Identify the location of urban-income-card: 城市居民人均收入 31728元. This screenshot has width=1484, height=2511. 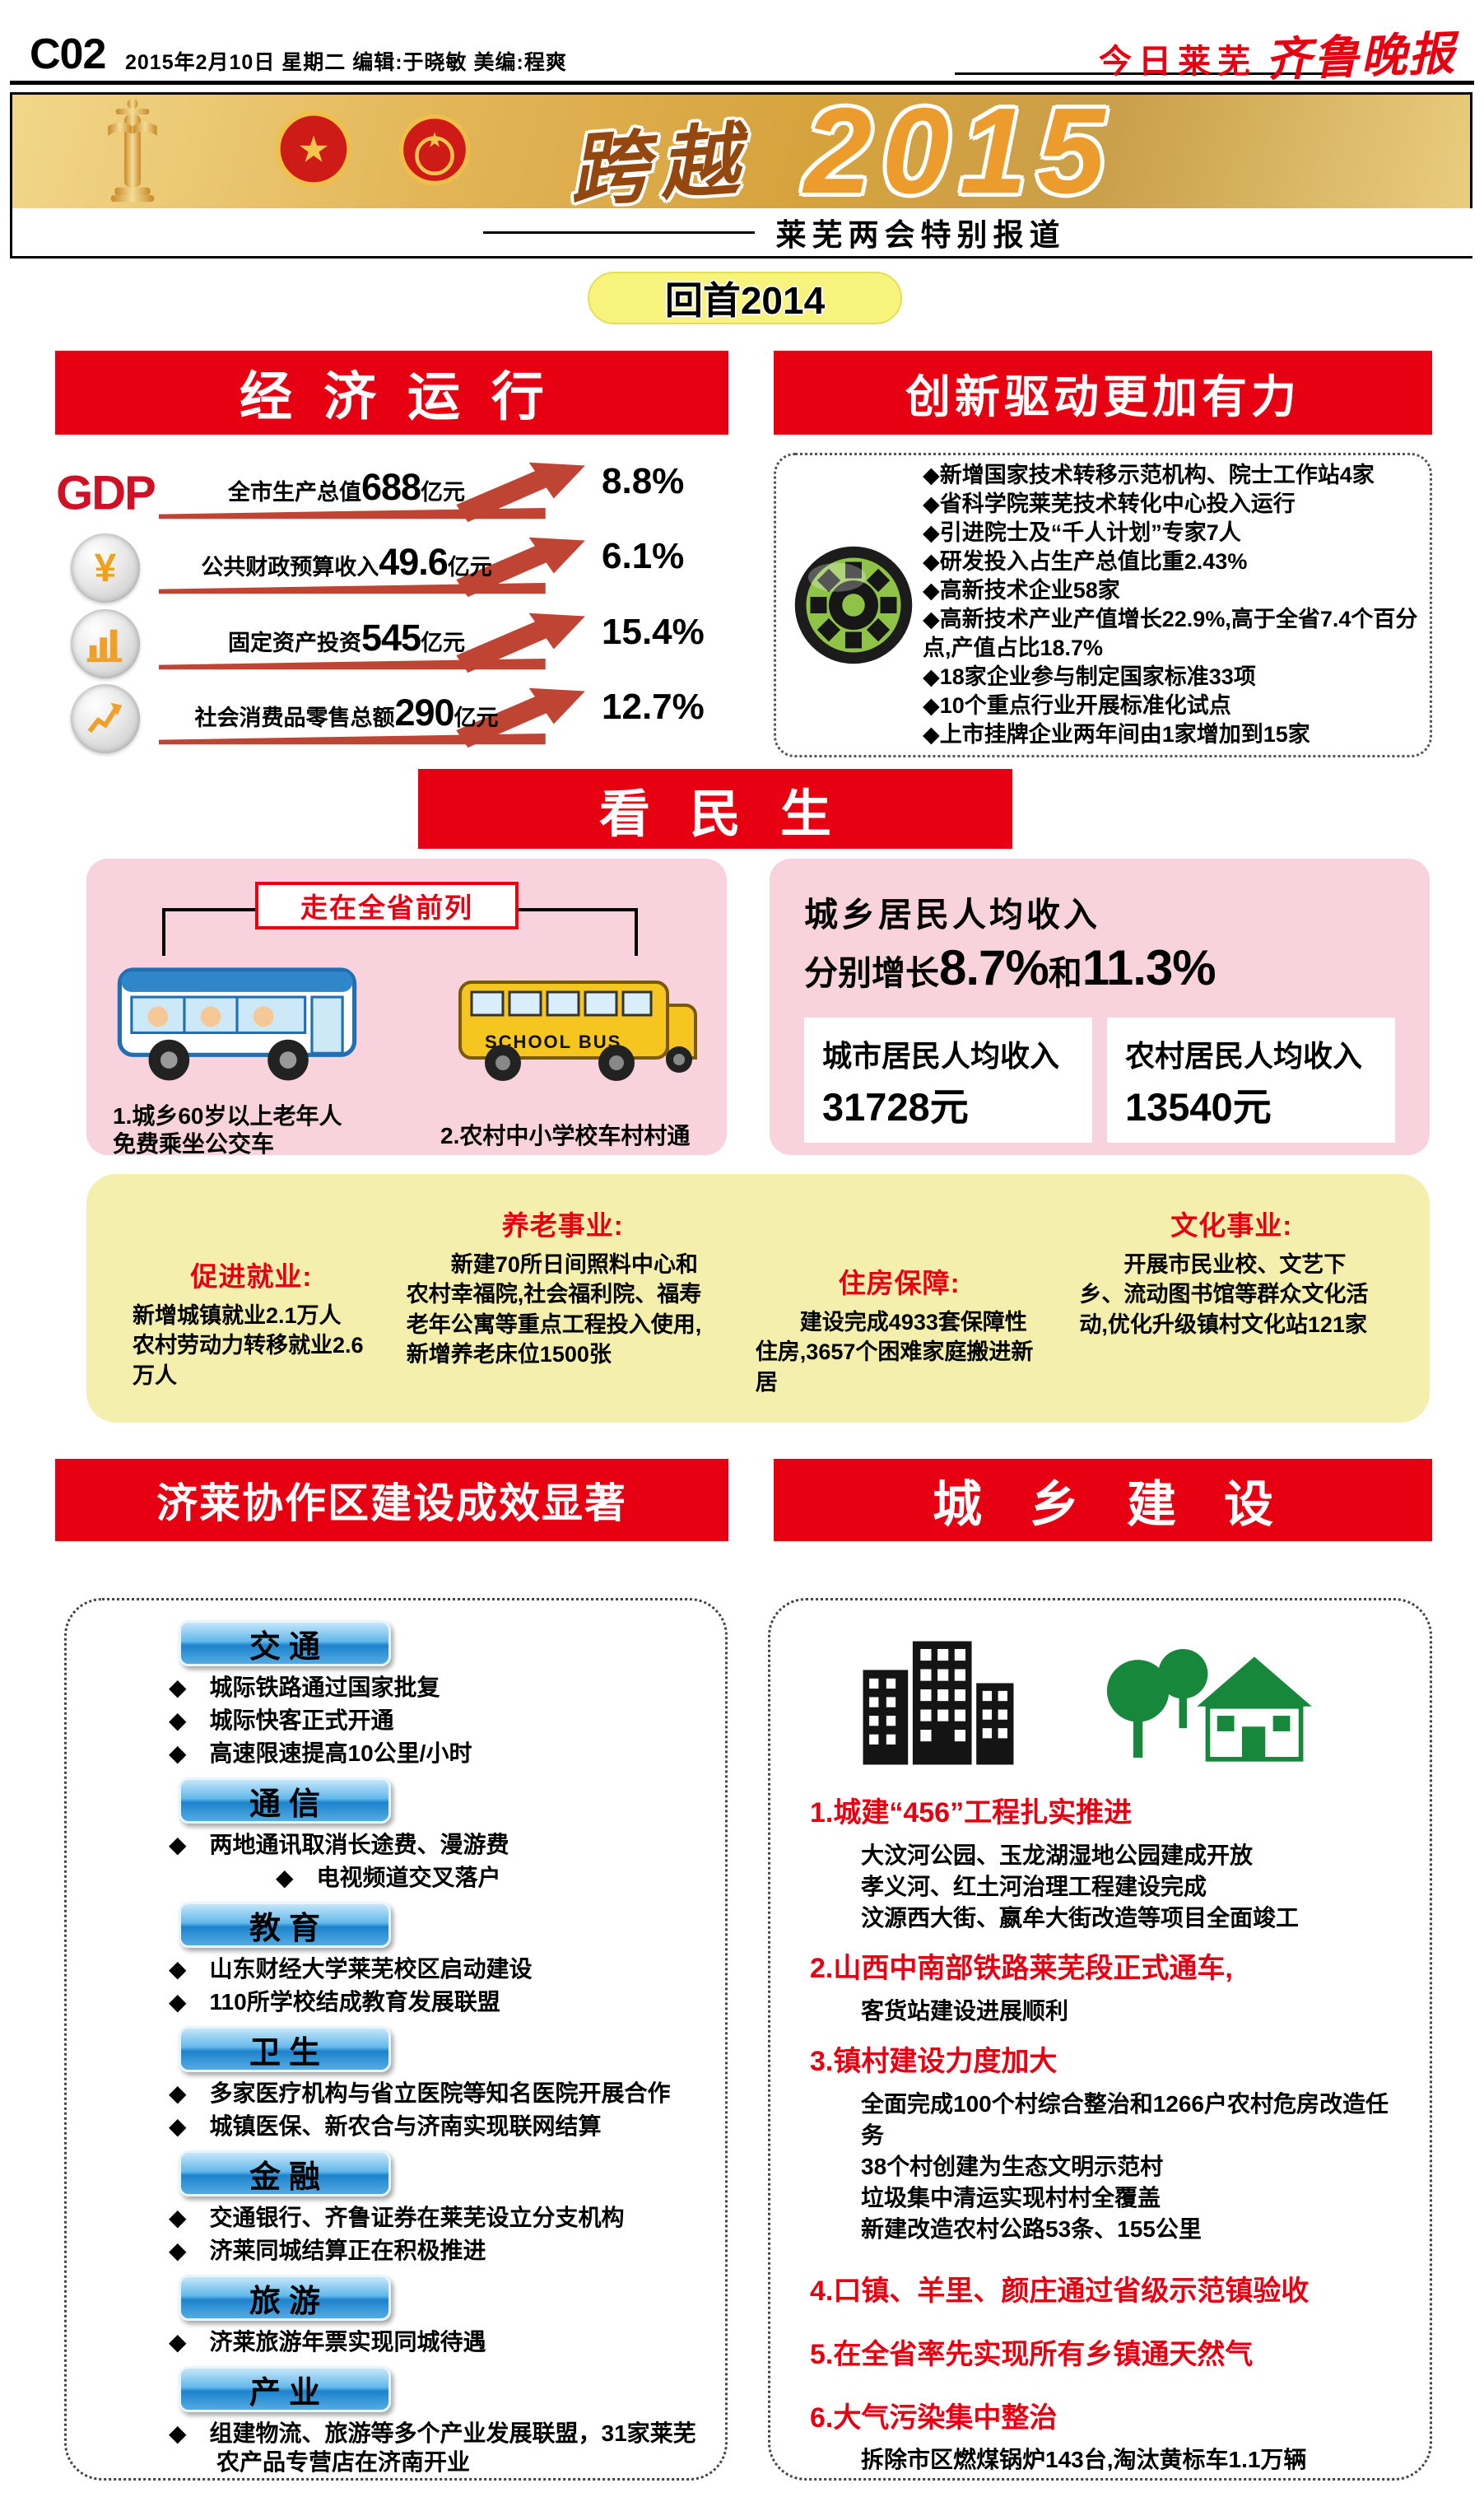
(948, 1080).